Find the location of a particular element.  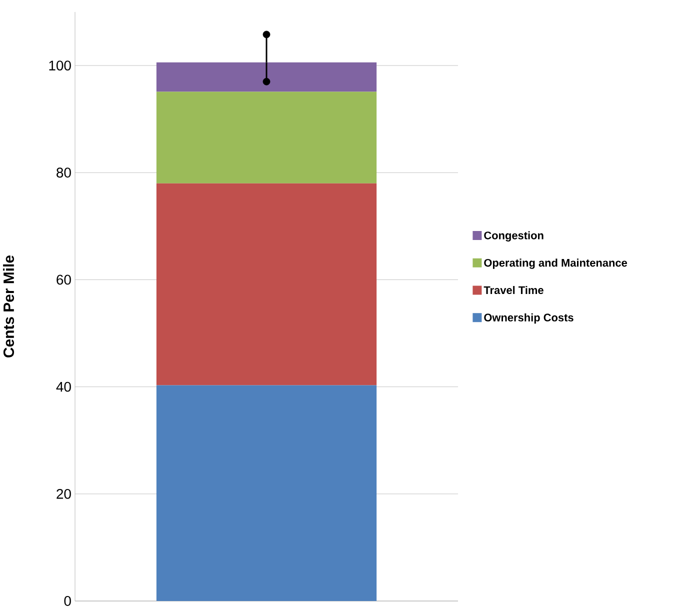

y-tick-label: 60 is located at coordinates (63, 279).